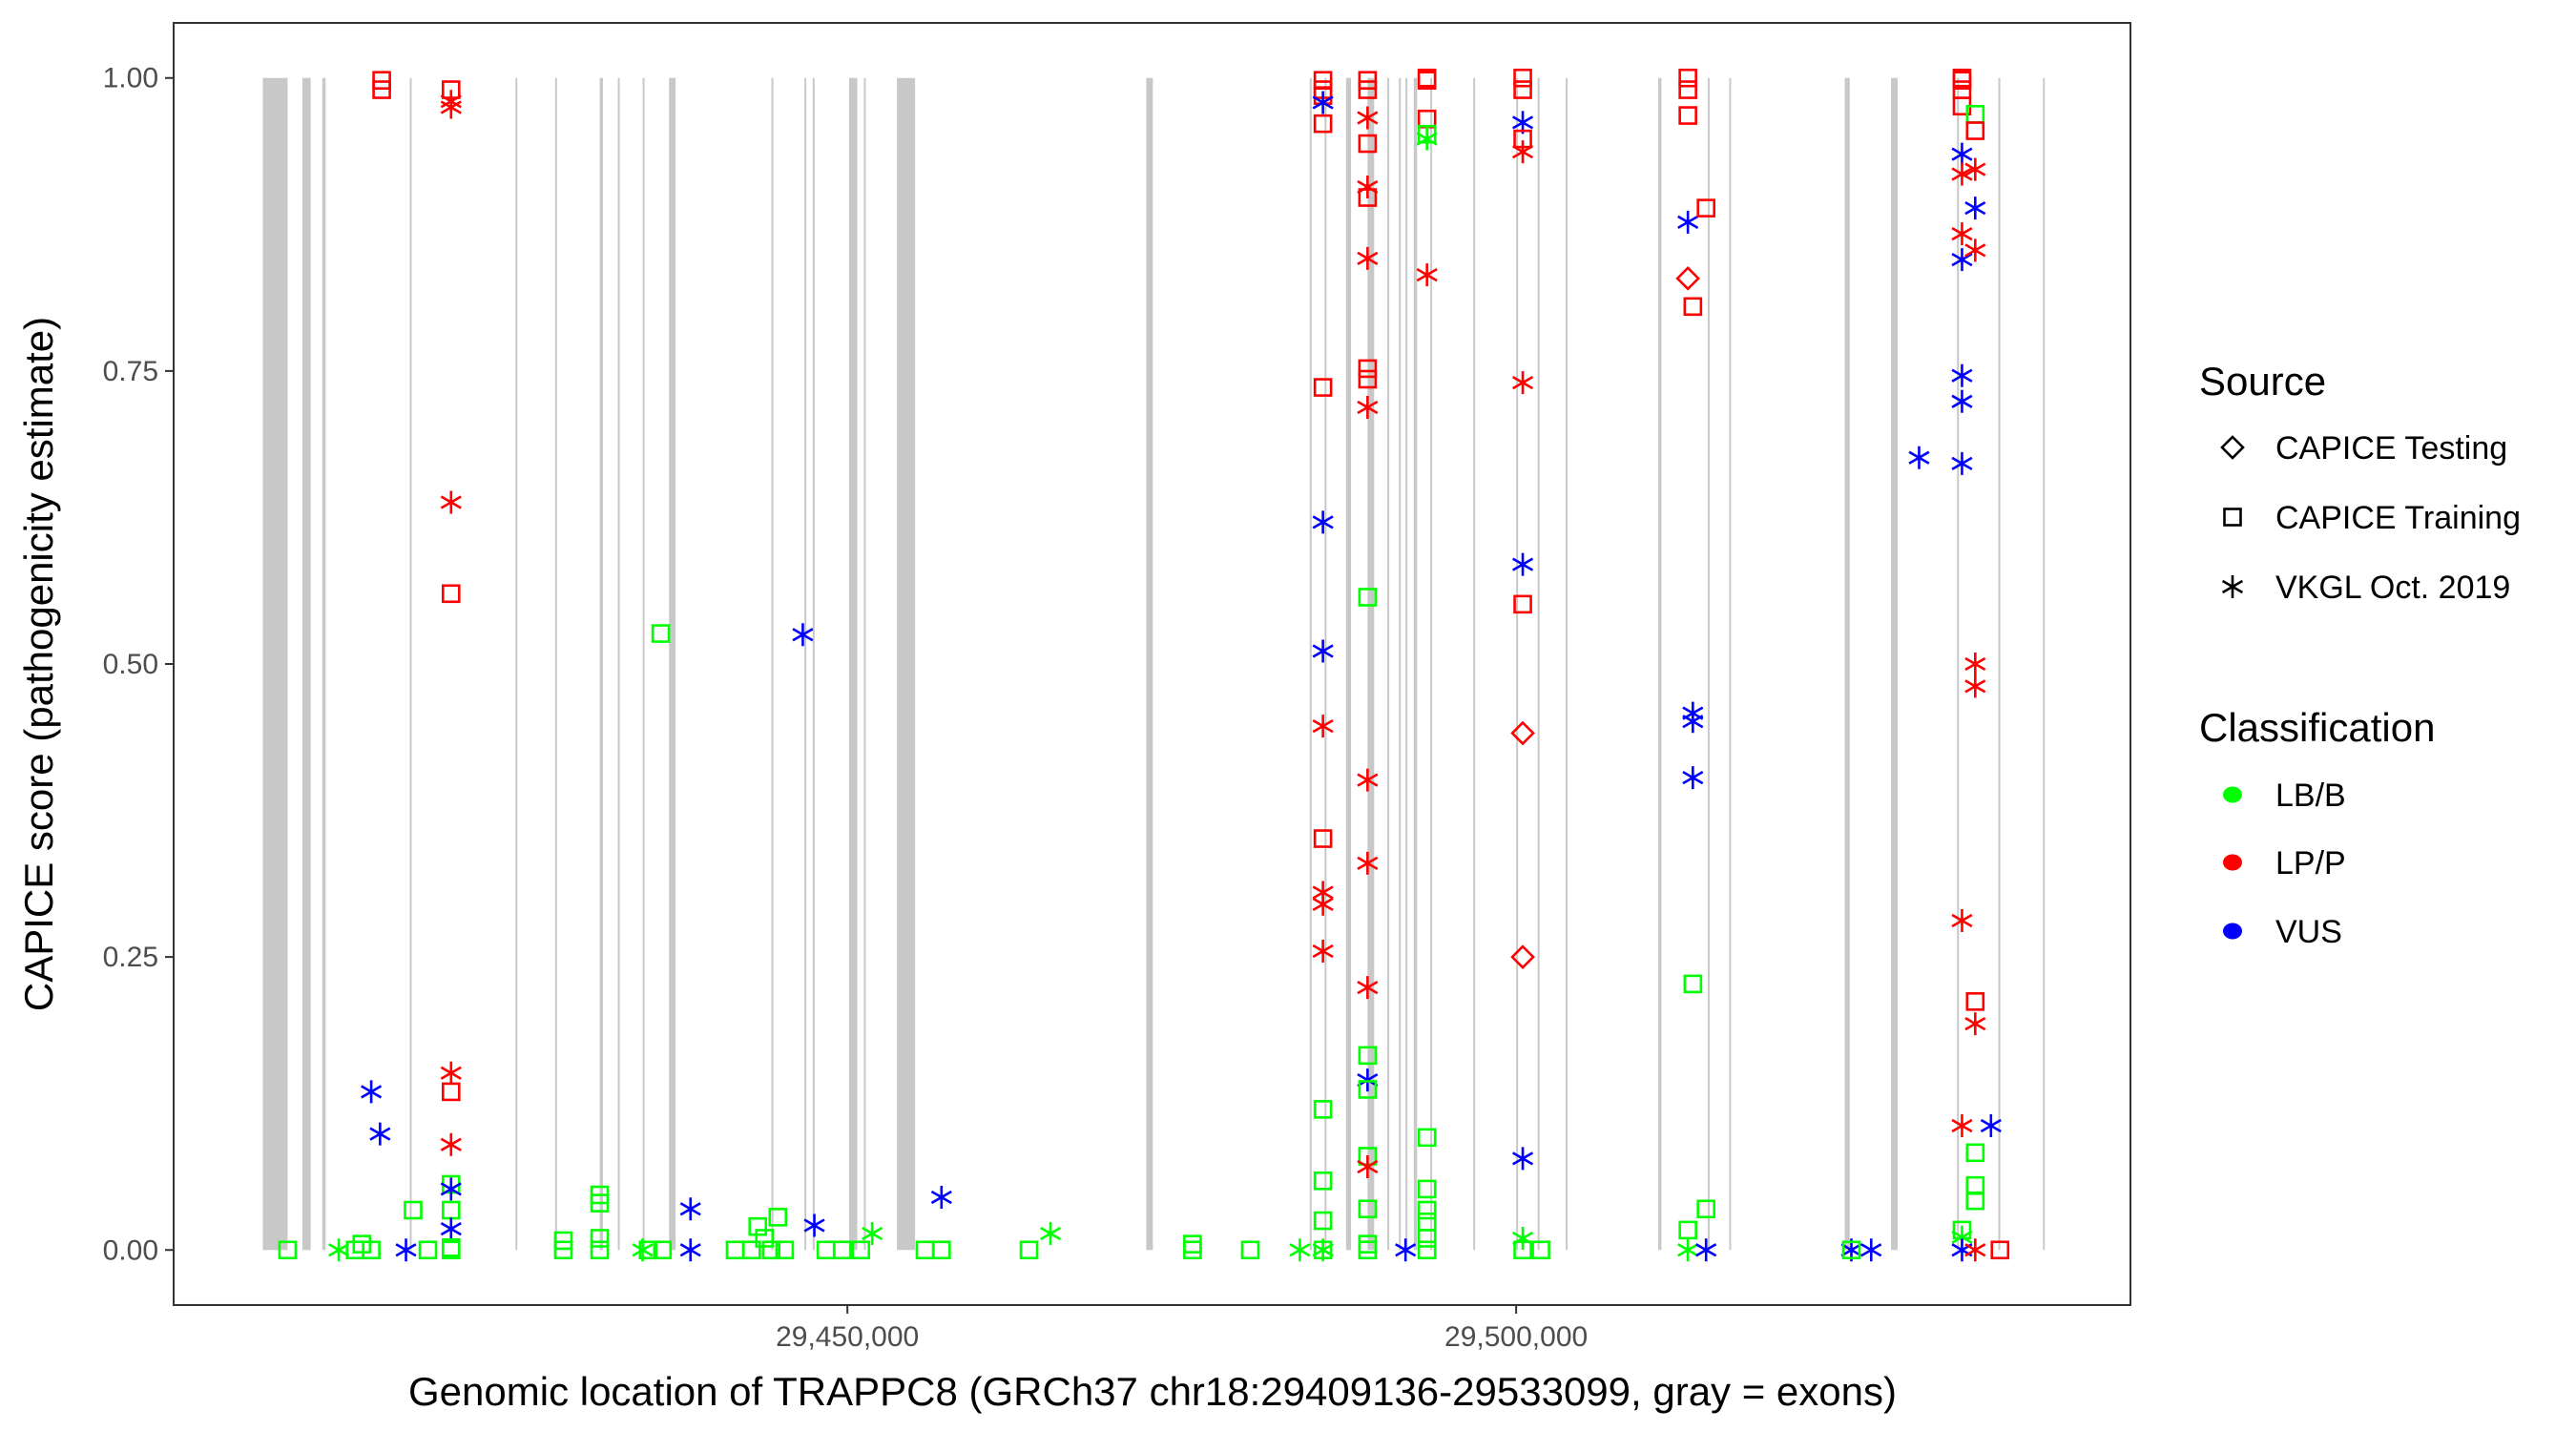  What do you see at coordinates (130, 664) in the screenshot?
I see `y-tick-label: 0.50` at bounding box center [130, 664].